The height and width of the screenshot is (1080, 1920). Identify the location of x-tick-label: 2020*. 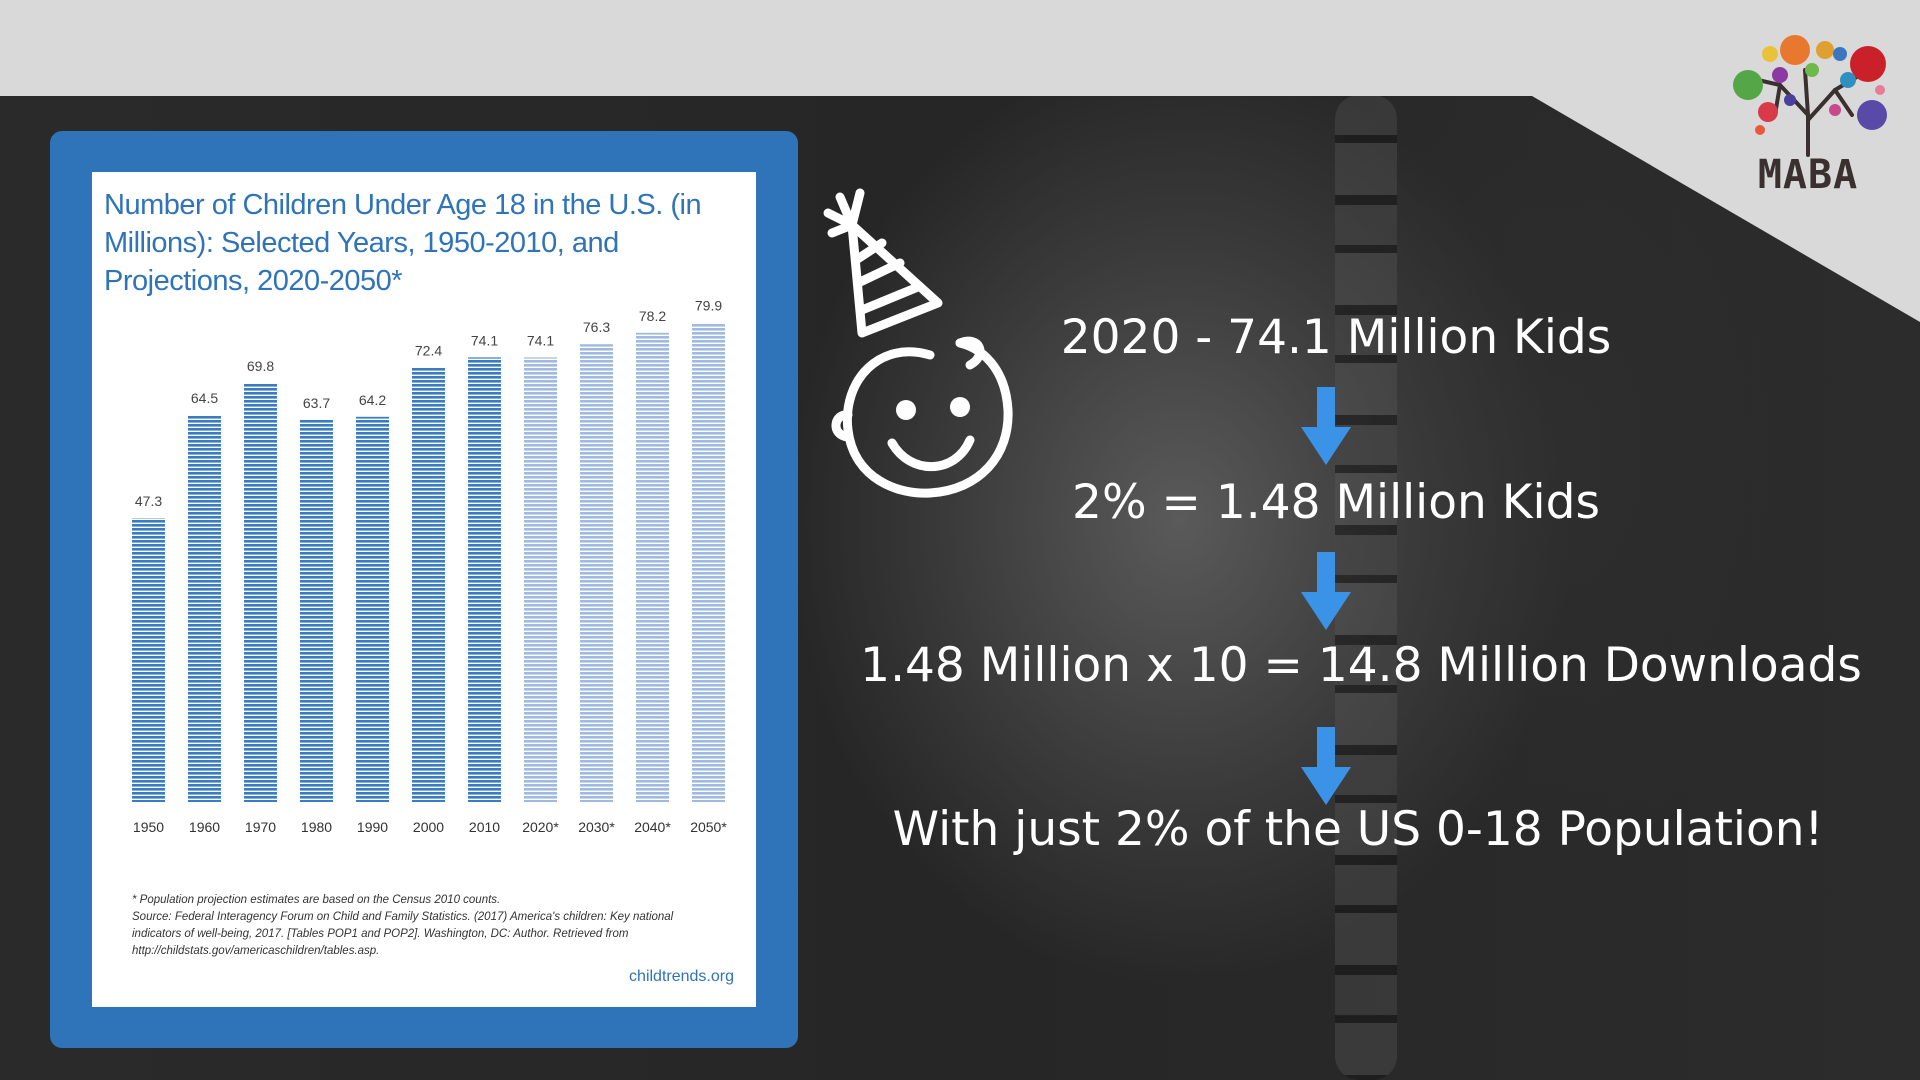
(540, 827).